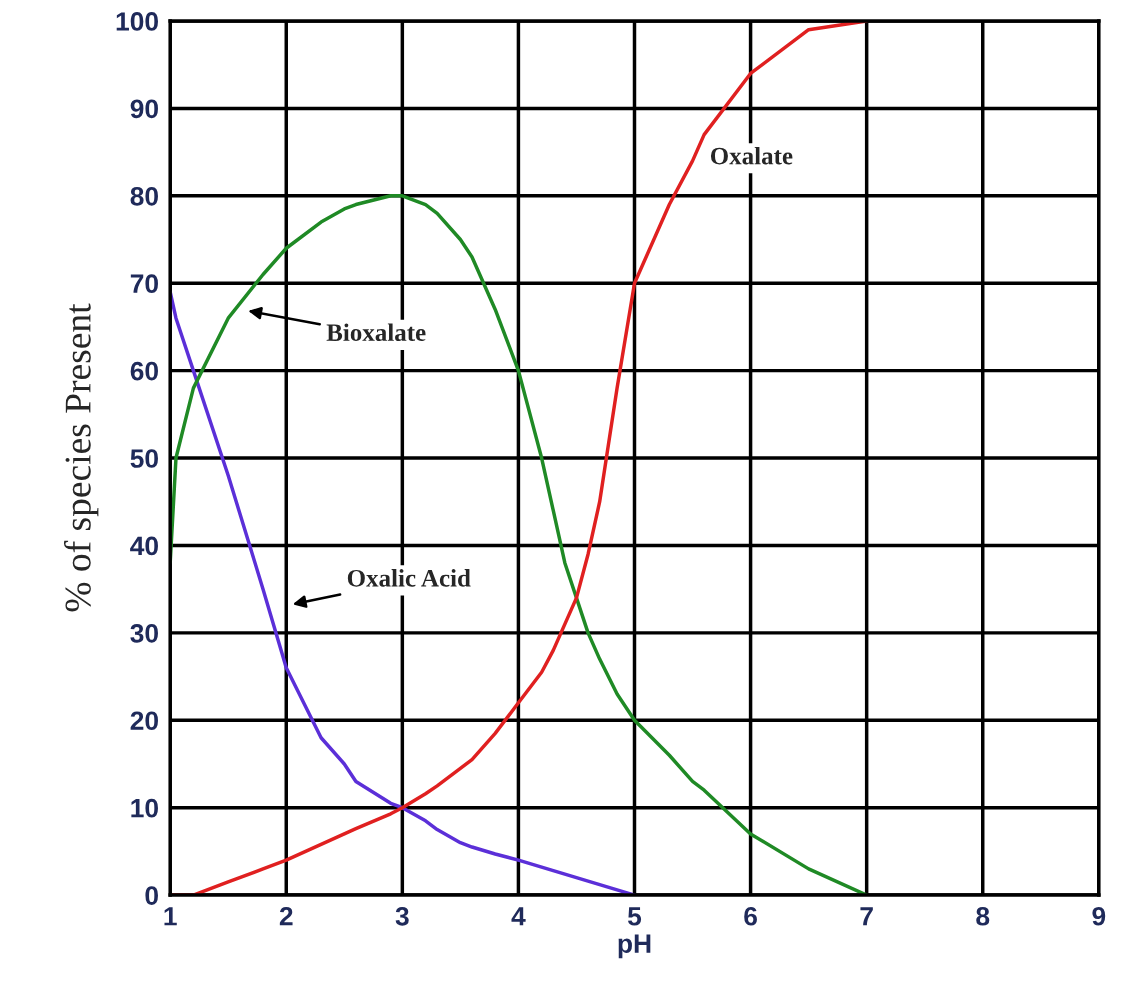  I want to click on y-tick-label: 0, so click(151, 895).